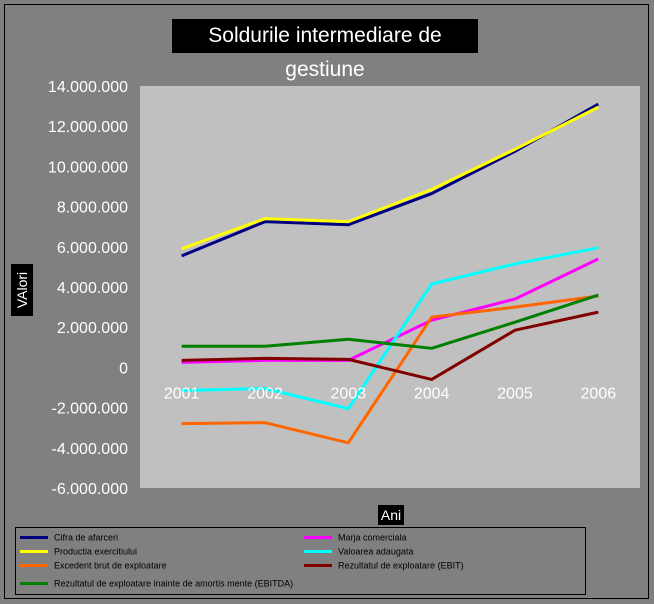 The image size is (654, 604). What do you see at coordinates (182, 393) in the screenshot?
I see `x-tick-label: 2001` at bounding box center [182, 393].